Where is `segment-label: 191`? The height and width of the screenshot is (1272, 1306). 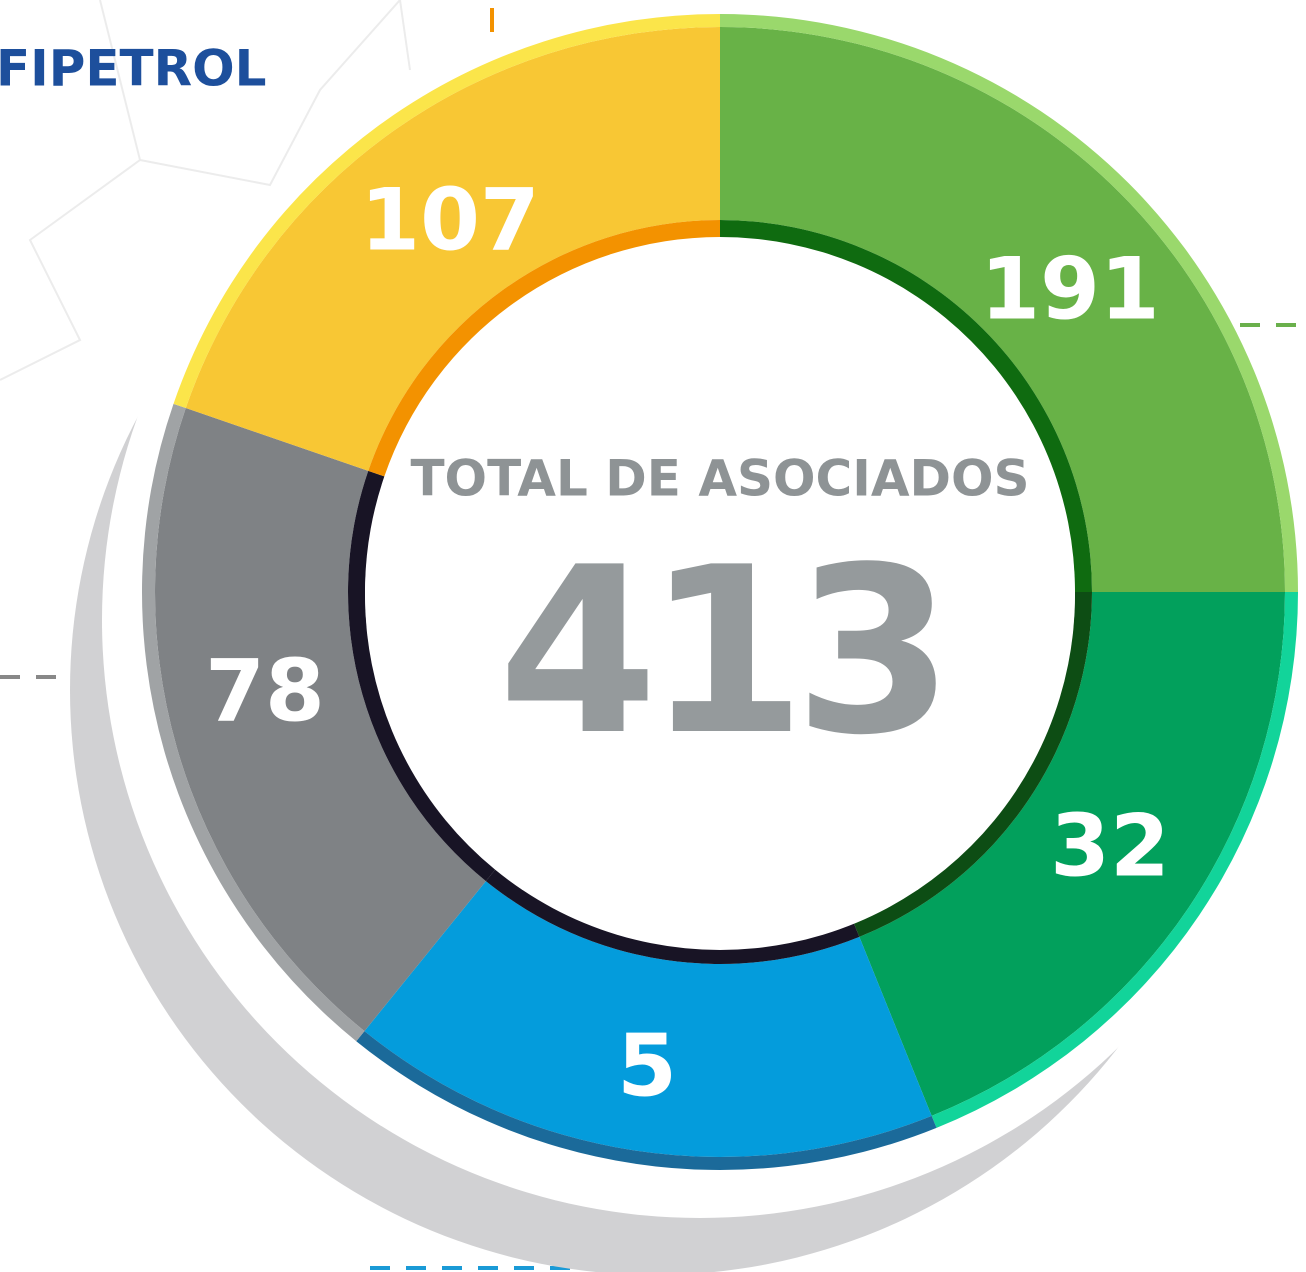
segment-label: 191 is located at coordinates (1070, 289).